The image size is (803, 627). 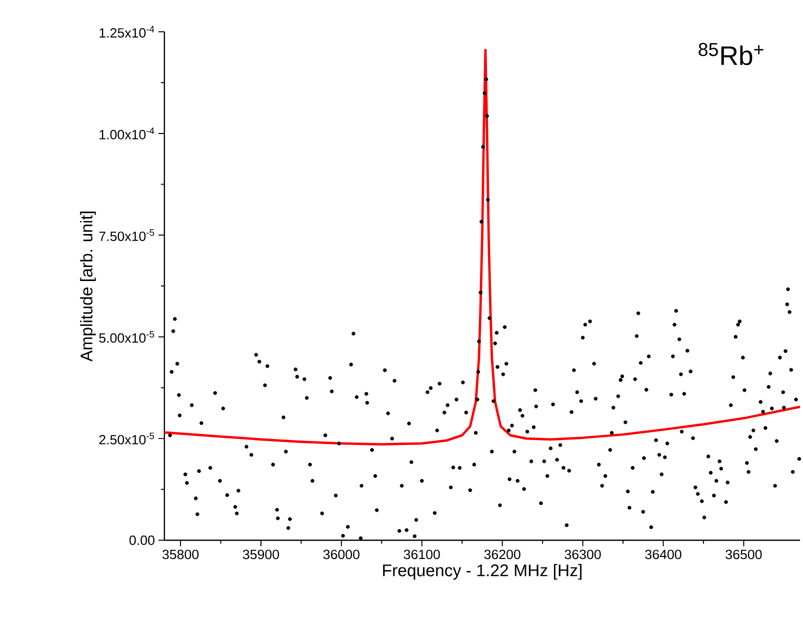 What do you see at coordinates (341, 555) in the screenshot?
I see `x-tick-label: 36000` at bounding box center [341, 555].